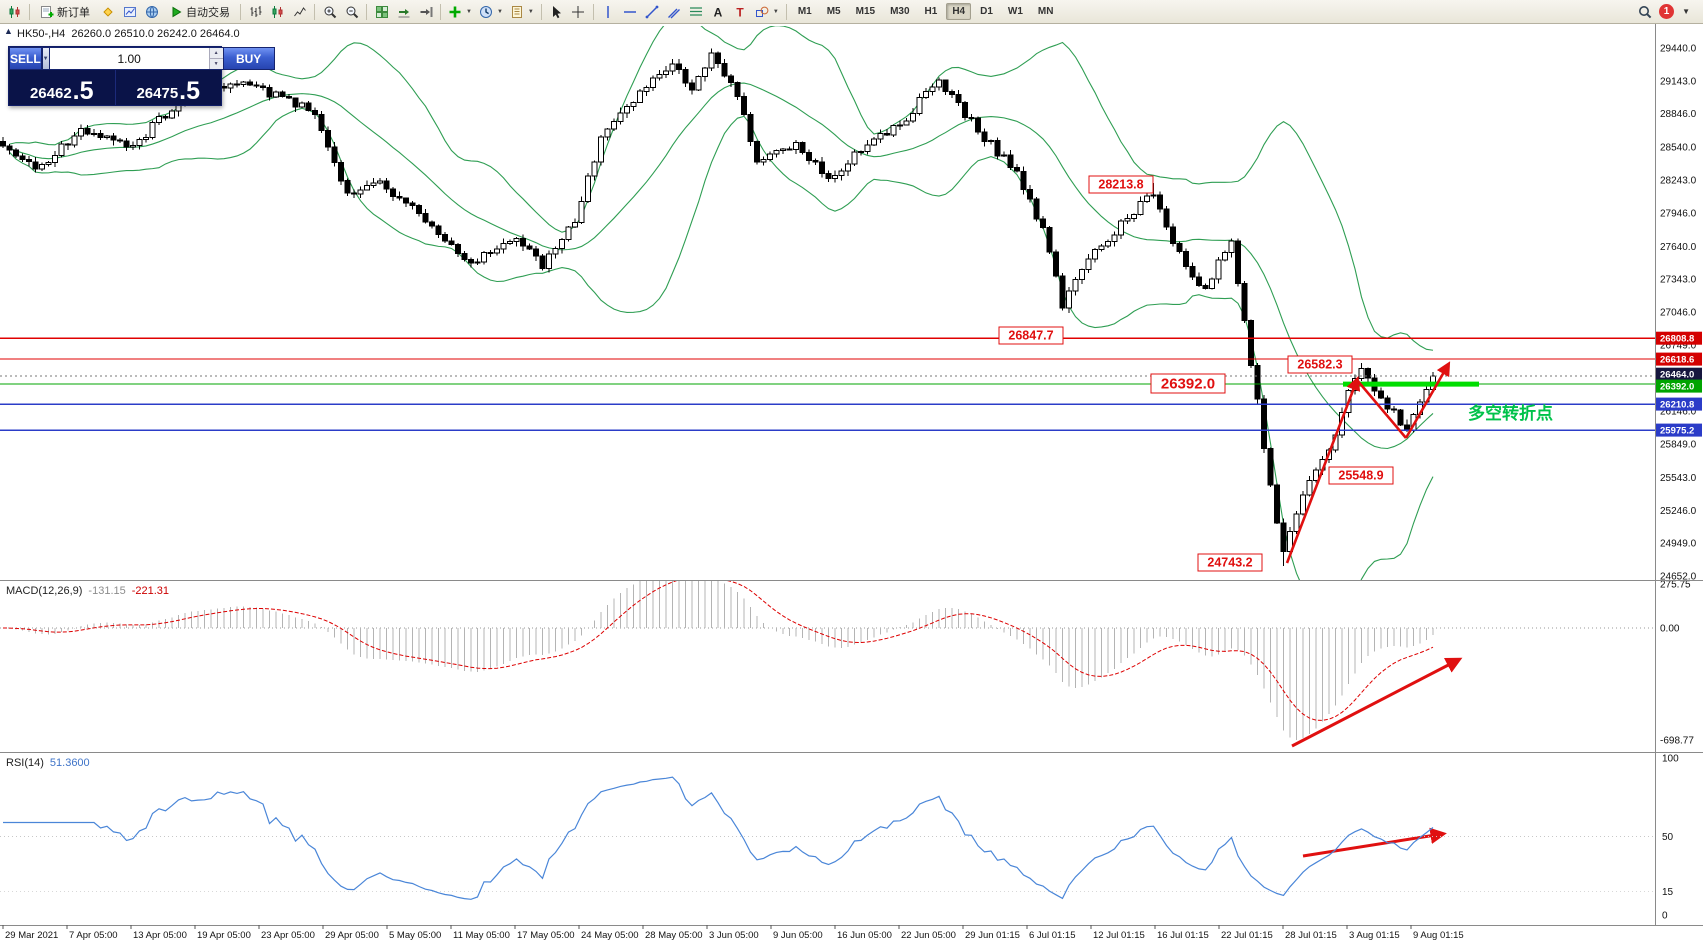  Describe the element at coordinates (8, 31) in the screenshot. I see `one-click-collapse-icon: ▲` at that location.